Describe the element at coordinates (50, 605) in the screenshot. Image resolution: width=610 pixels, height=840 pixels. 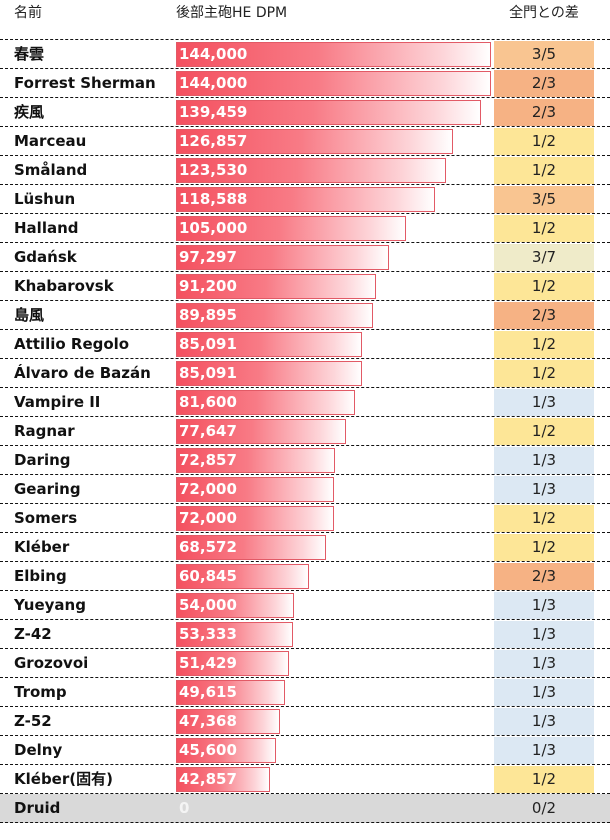
I see `ship-name: Yueyang` at that location.